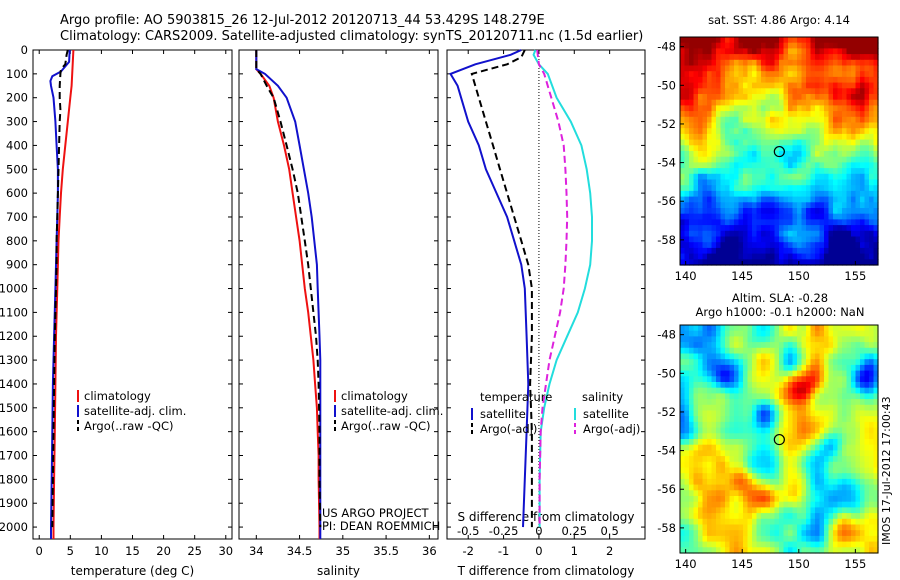 The height and width of the screenshot is (580, 900). What do you see at coordinates (574, 551) in the screenshot?
I see `x-tick-label: 1` at bounding box center [574, 551].